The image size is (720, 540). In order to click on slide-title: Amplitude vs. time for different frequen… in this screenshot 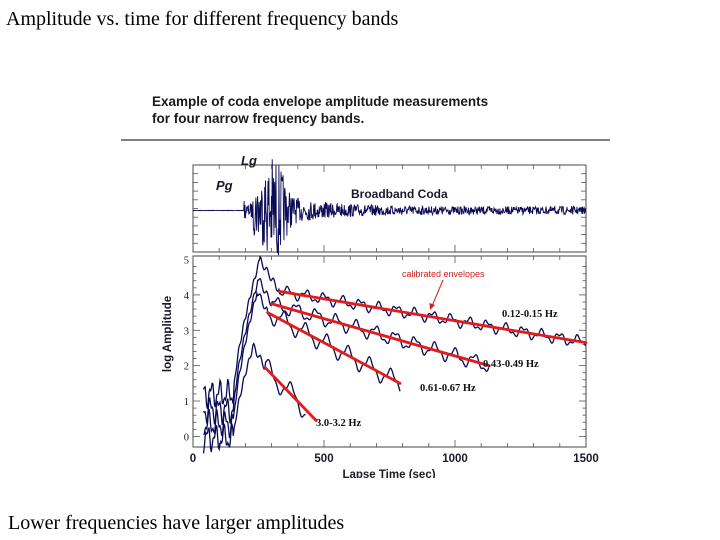, I will do `click(202, 19)`.